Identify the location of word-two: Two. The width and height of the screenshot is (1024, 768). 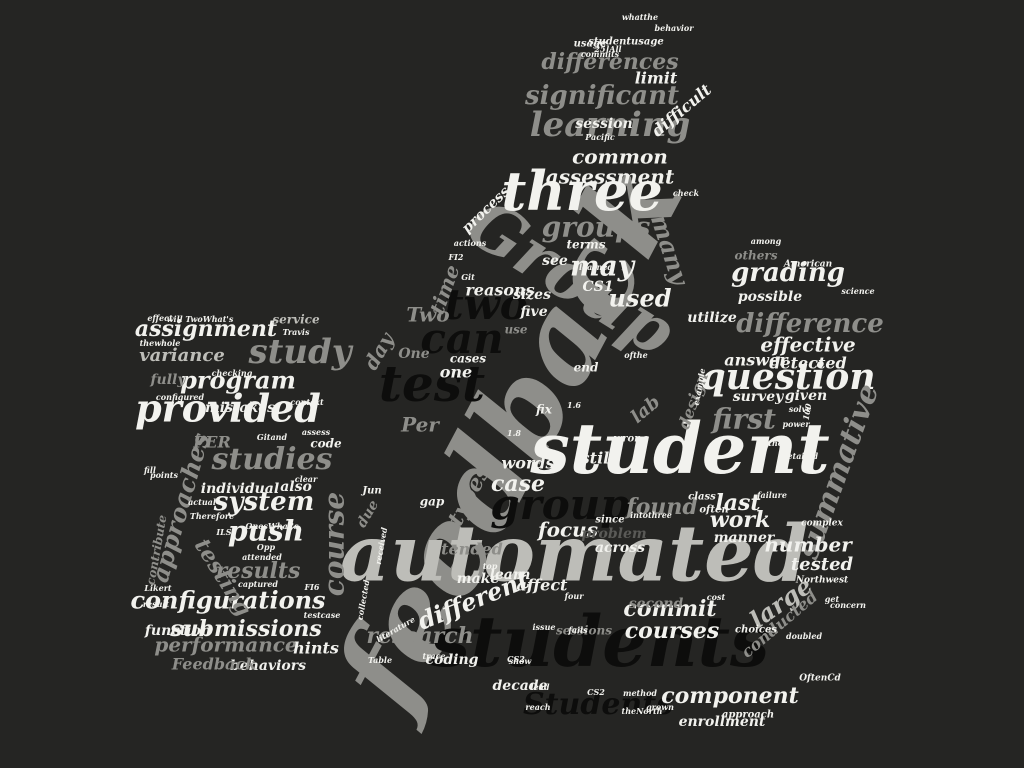
(427, 315).